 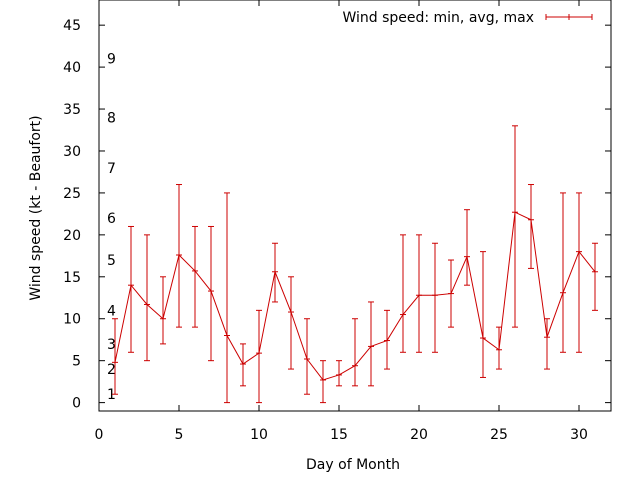 What do you see at coordinates (72, 152) in the screenshot?
I see `y-tick-label: 30` at bounding box center [72, 152].